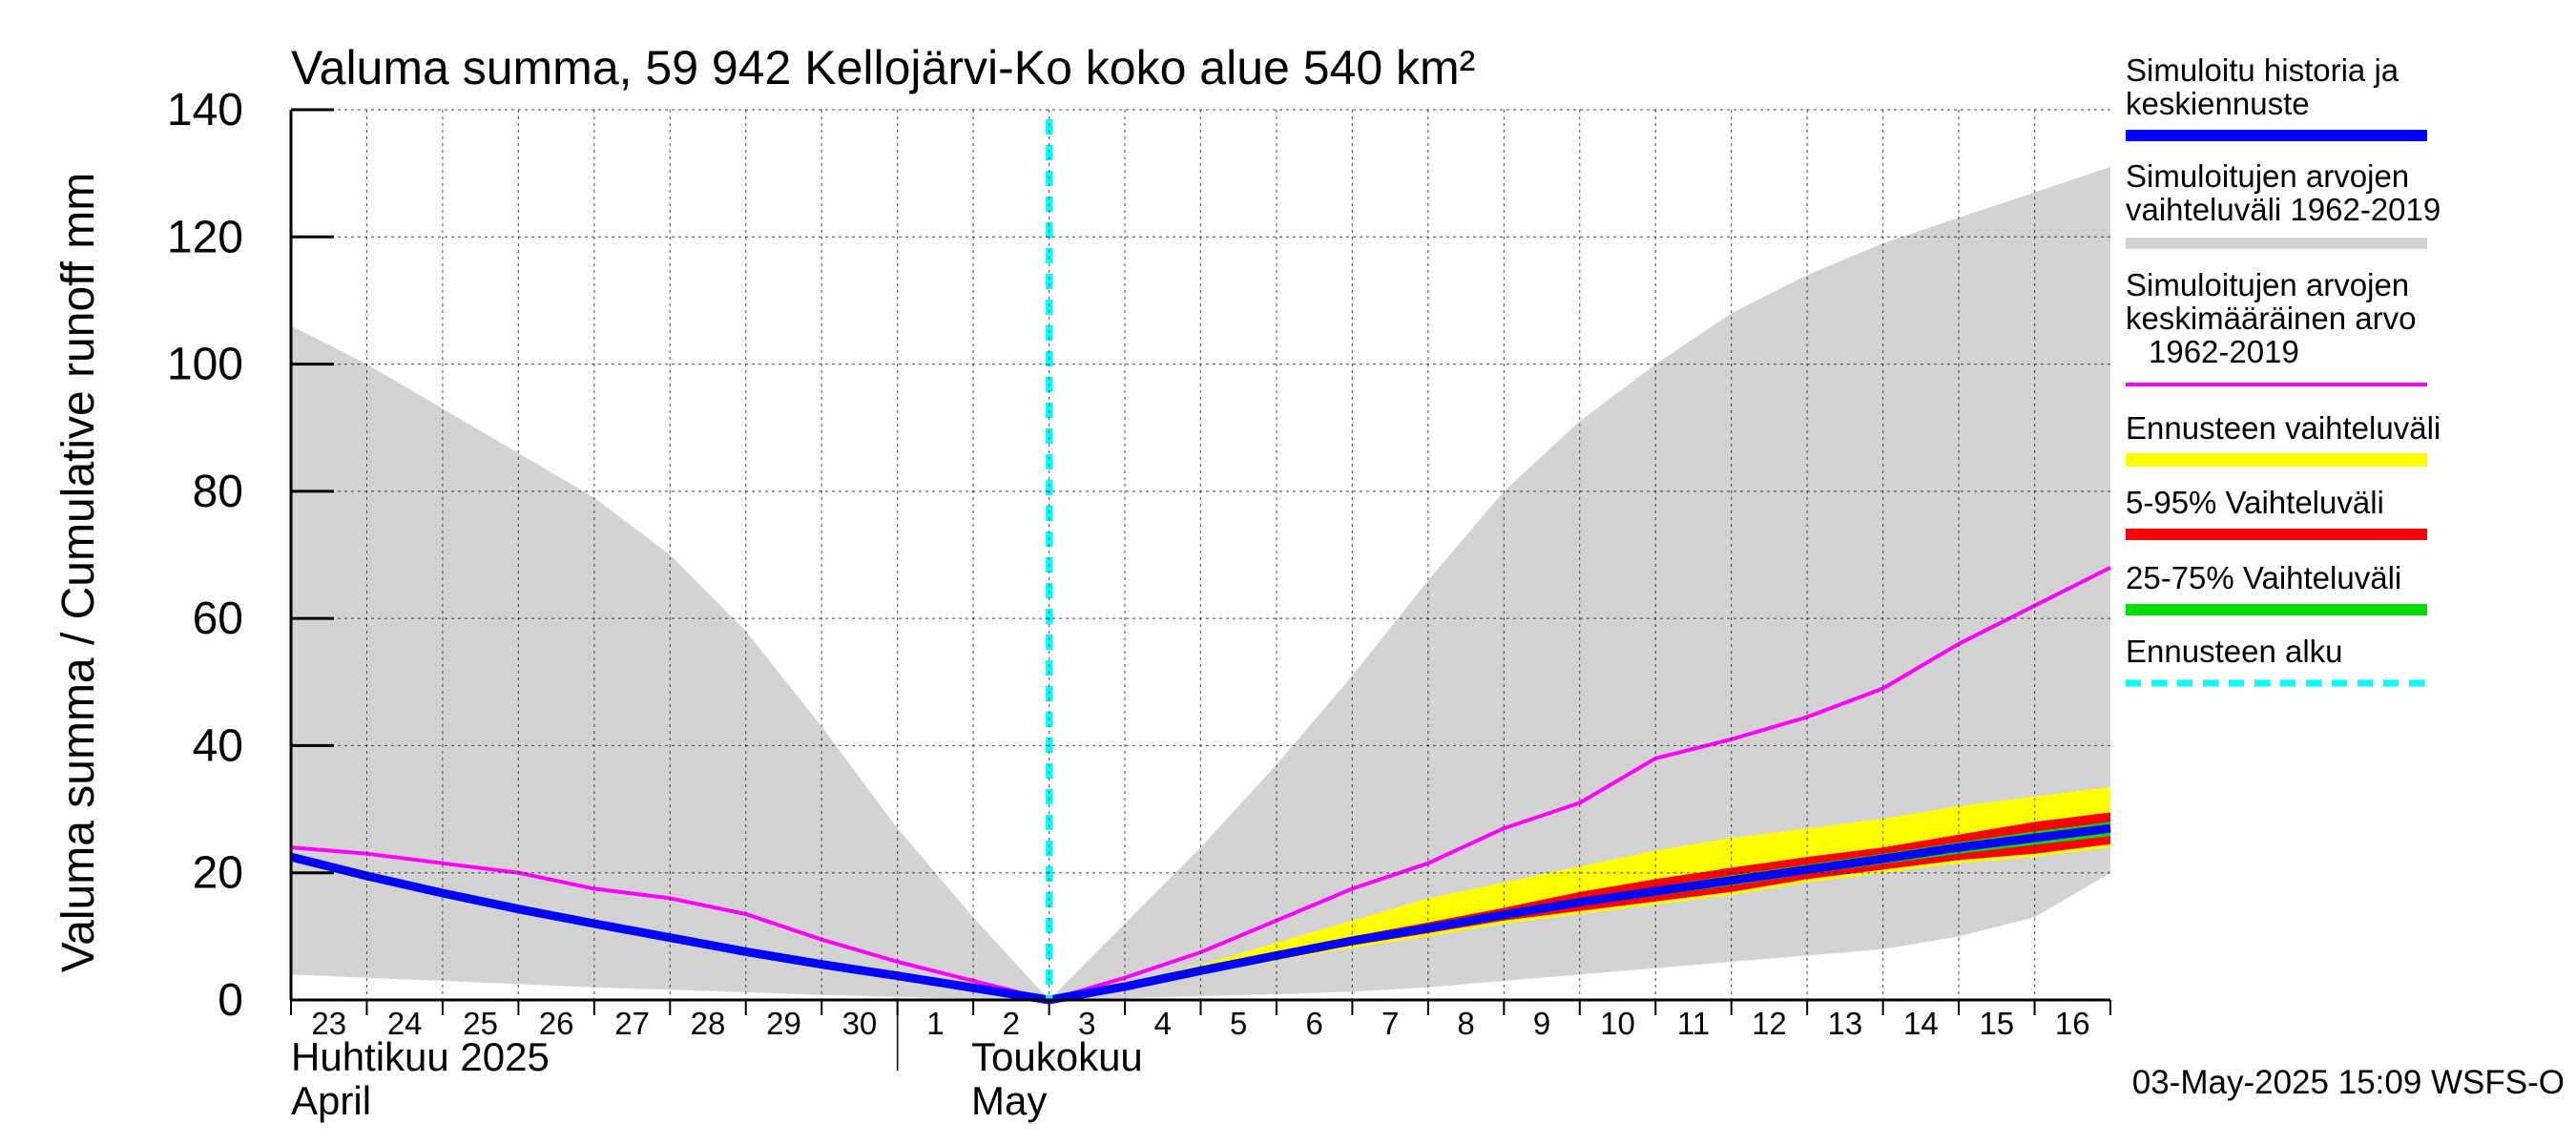  What do you see at coordinates (1845, 1023) in the screenshot?
I see `x-tick-label: 13` at bounding box center [1845, 1023].